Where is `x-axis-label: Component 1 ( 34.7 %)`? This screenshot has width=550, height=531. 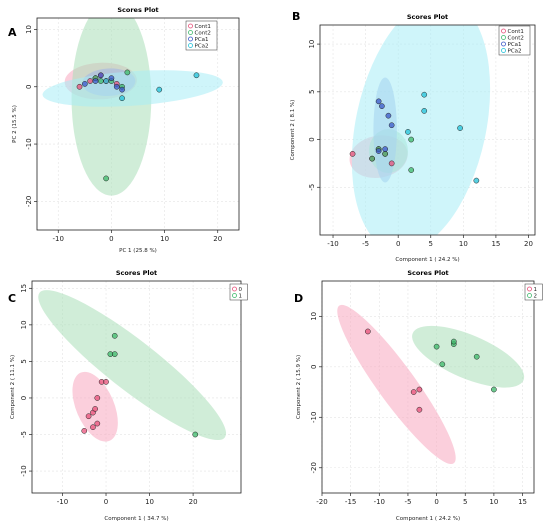 x-axis-label: Component 1 ( 34.7 %) is located at coordinates (136, 519).